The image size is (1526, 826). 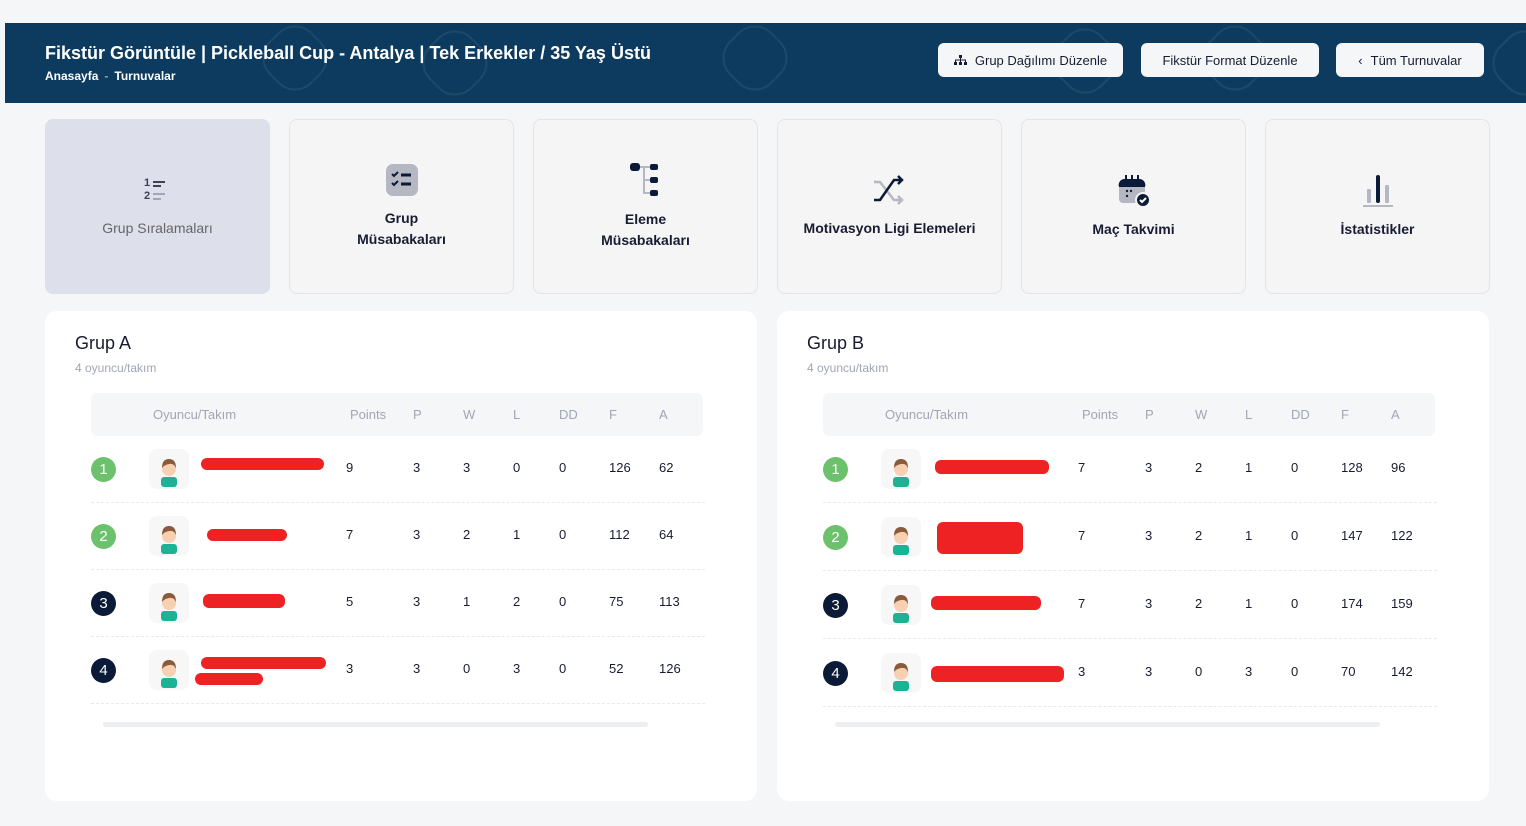 I want to click on tab-motivation-league: Motivasyon Ligi Elemeleri, so click(x=889, y=206).